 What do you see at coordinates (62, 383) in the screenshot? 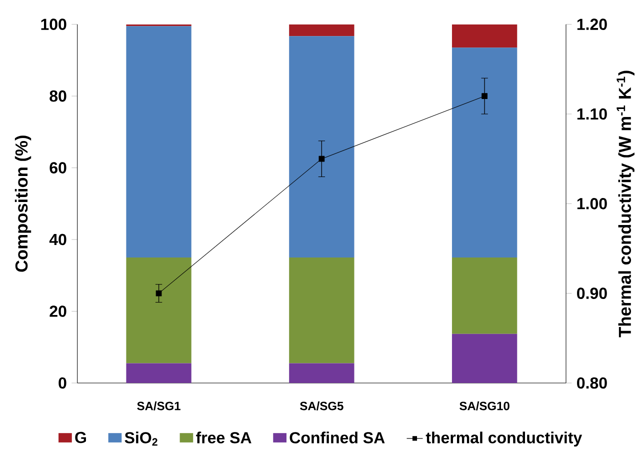
I see `y-tick-label: 0` at bounding box center [62, 383].